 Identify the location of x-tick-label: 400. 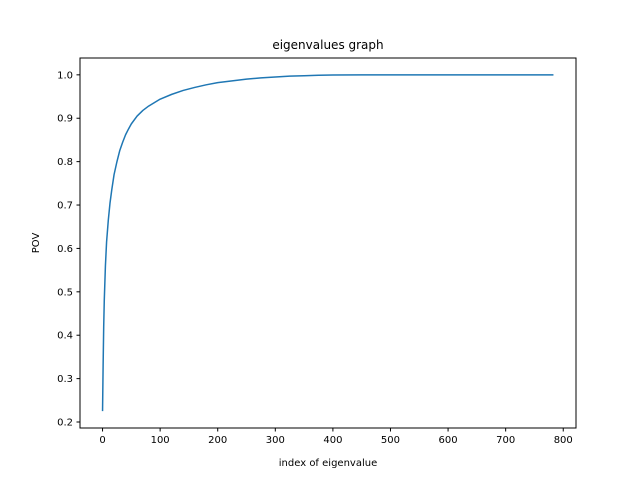
(332, 440).